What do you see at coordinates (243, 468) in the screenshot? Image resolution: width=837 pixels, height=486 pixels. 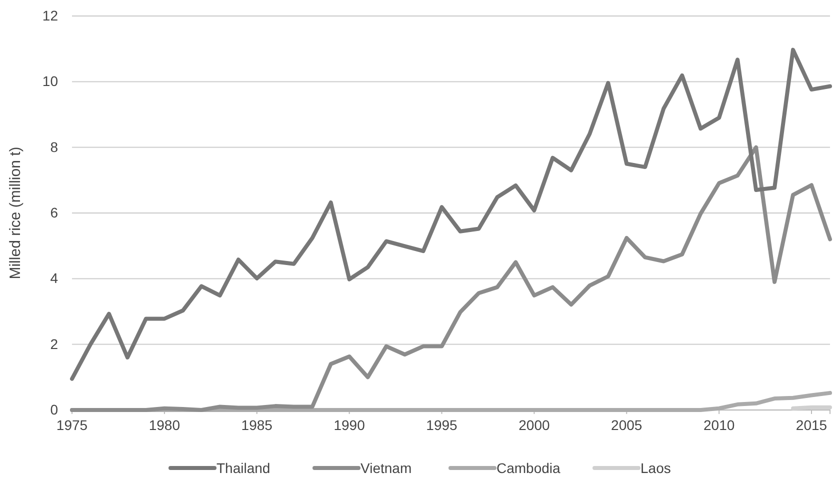 I see `legend-label: Thailand` at bounding box center [243, 468].